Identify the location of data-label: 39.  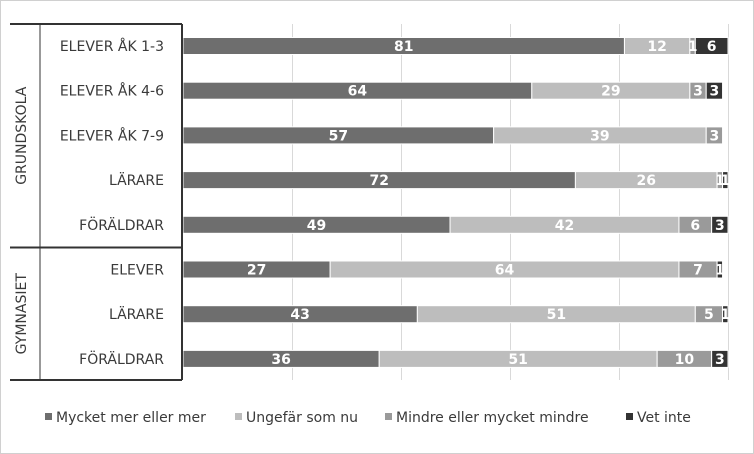
(599, 136).